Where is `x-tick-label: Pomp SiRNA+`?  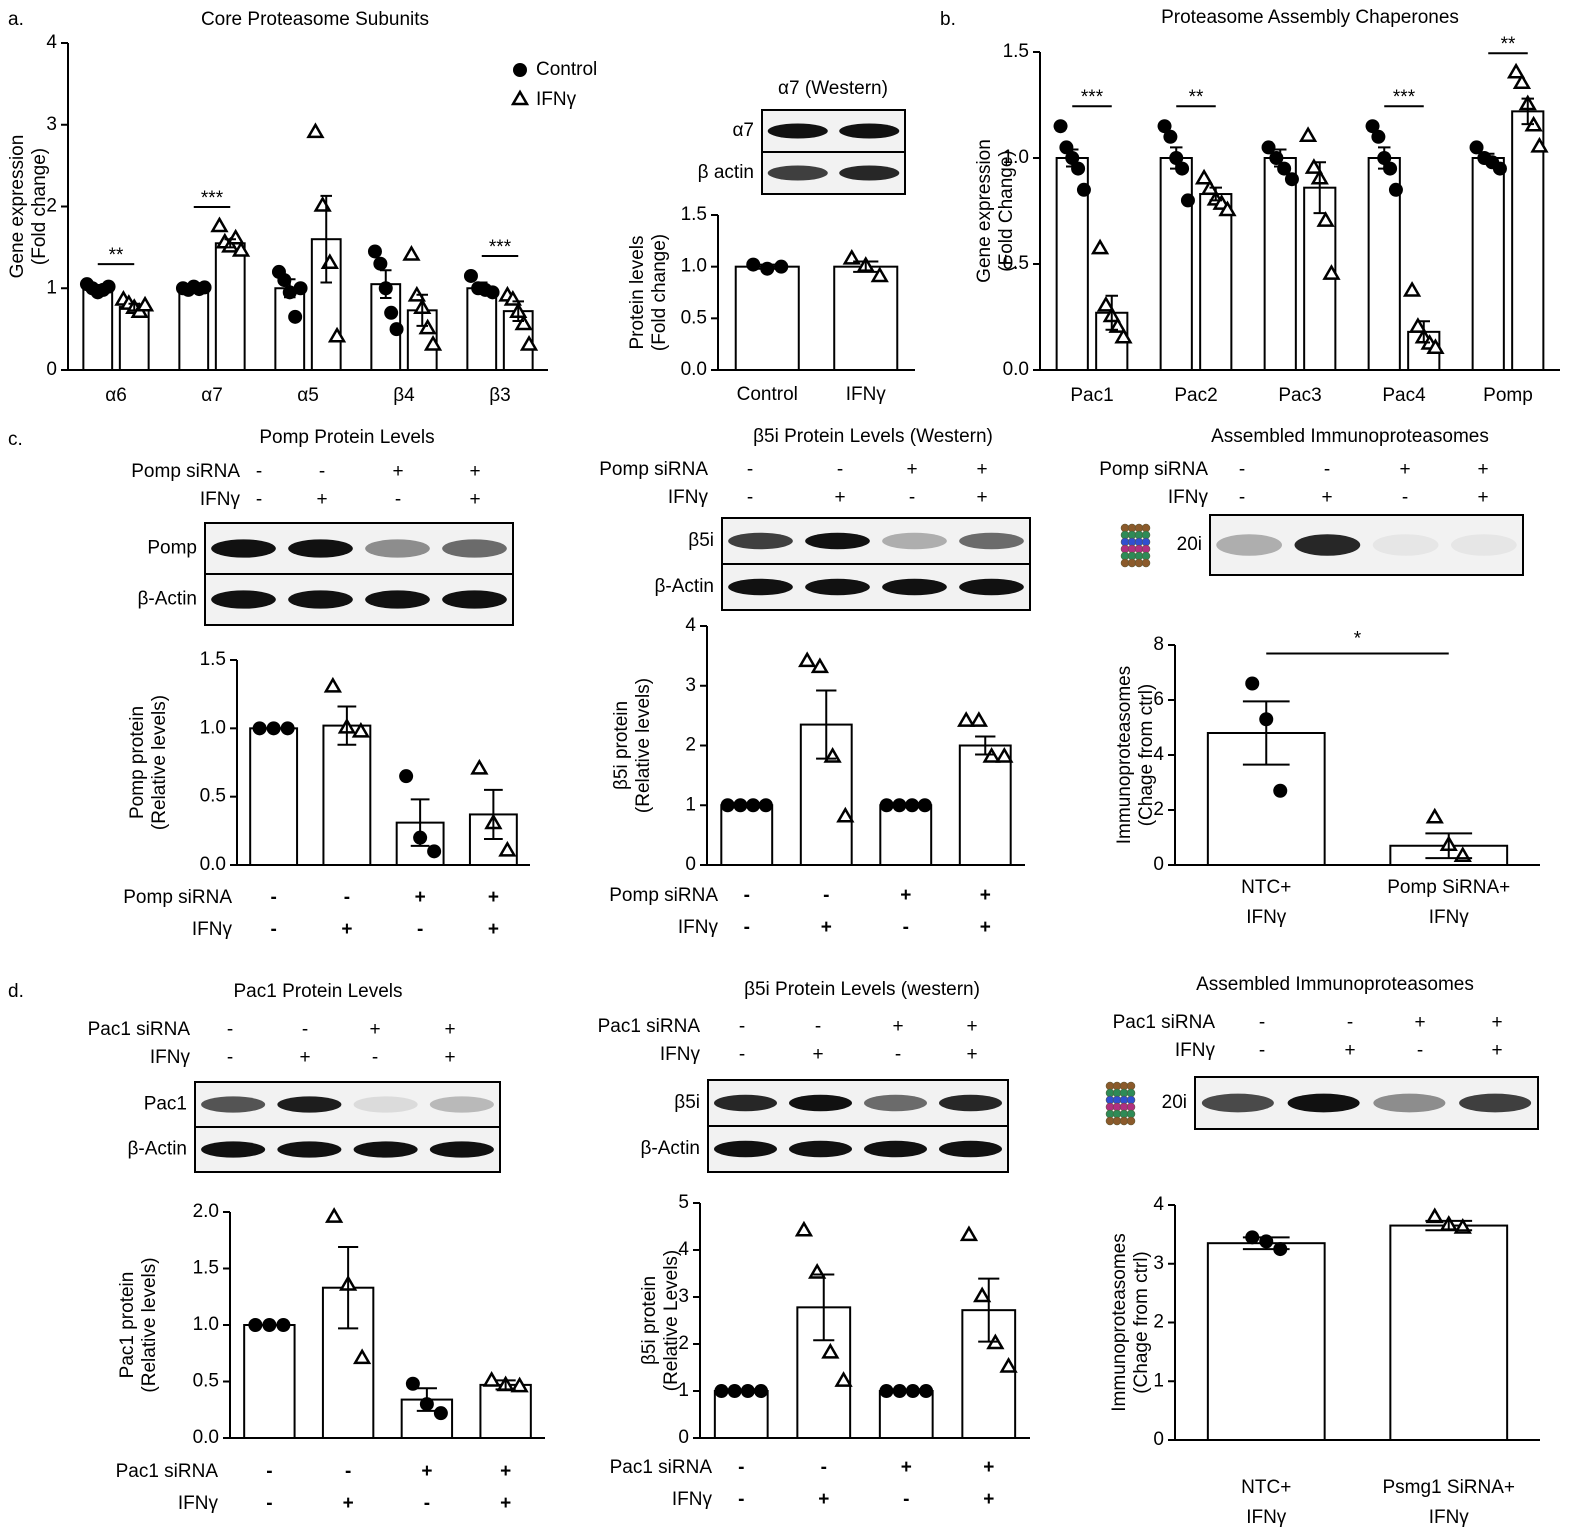 x-tick-label: Pomp SiRNA+ is located at coordinates (1448, 887).